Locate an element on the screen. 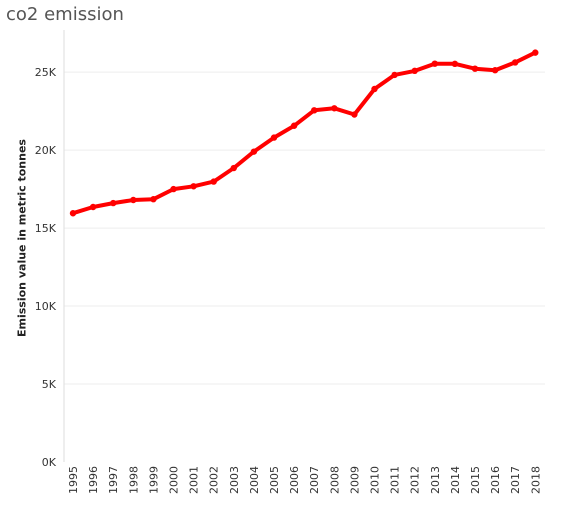 The width and height of the screenshot is (562, 508). x-tick-label: 2015 is located at coordinates (475, 480).